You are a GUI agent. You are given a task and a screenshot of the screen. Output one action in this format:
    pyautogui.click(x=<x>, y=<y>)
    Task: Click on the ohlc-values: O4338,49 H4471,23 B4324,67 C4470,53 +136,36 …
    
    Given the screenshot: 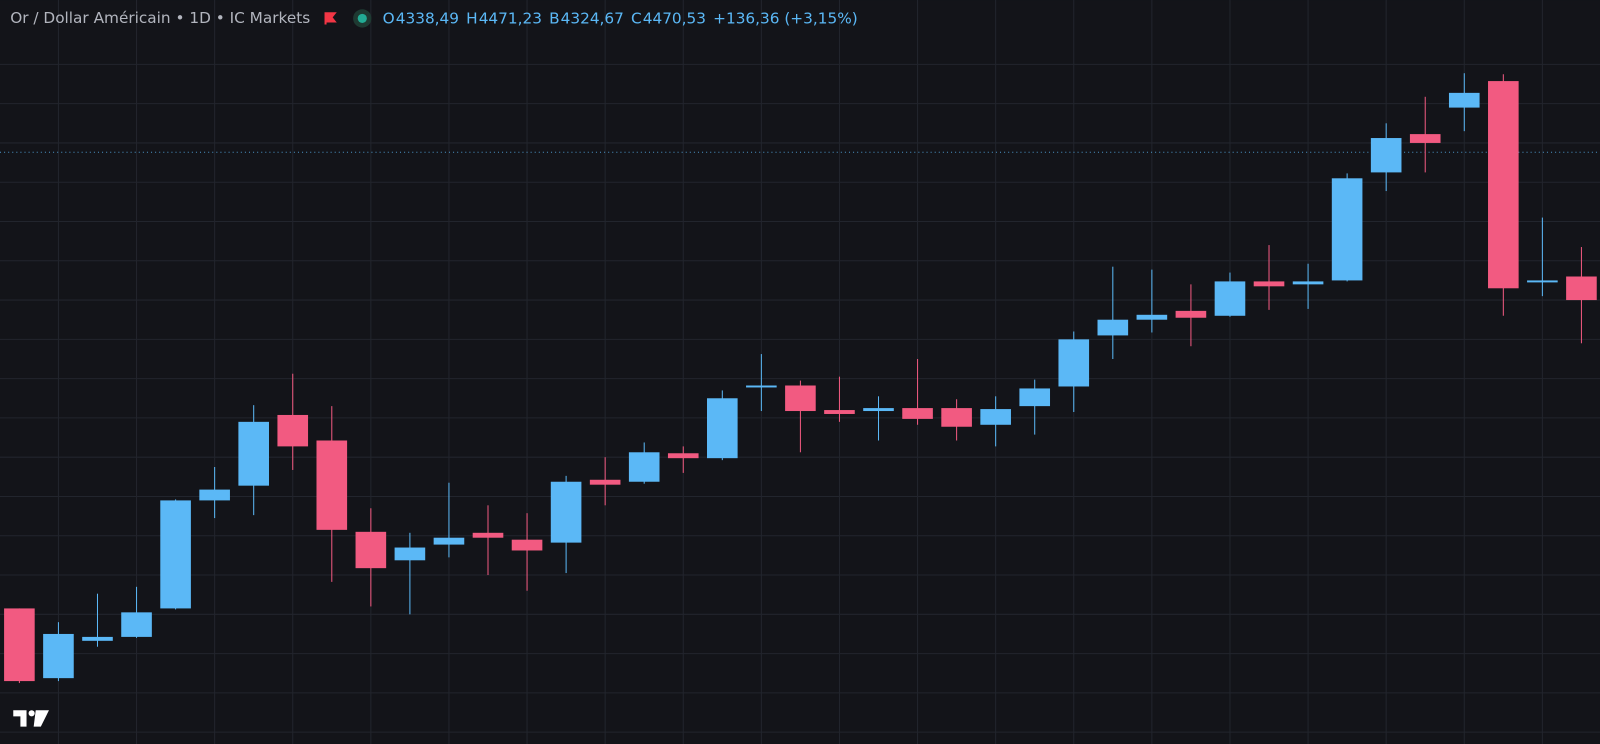 What is the action you would take?
    pyautogui.click(x=620, y=18)
    